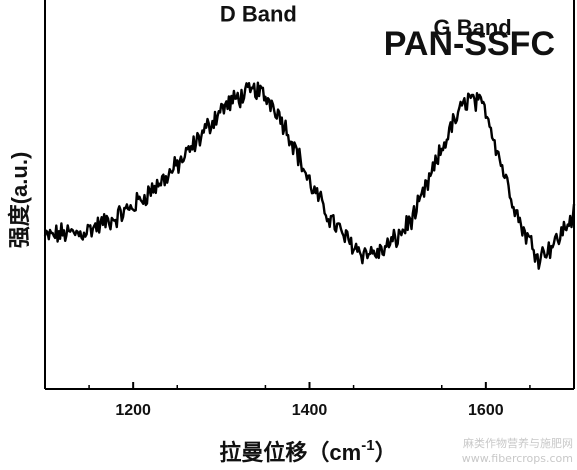  What do you see at coordinates (310, 410) in the screenshot?
I see `x-tick-label-1400: 1400` at bounding box center [310, 410].